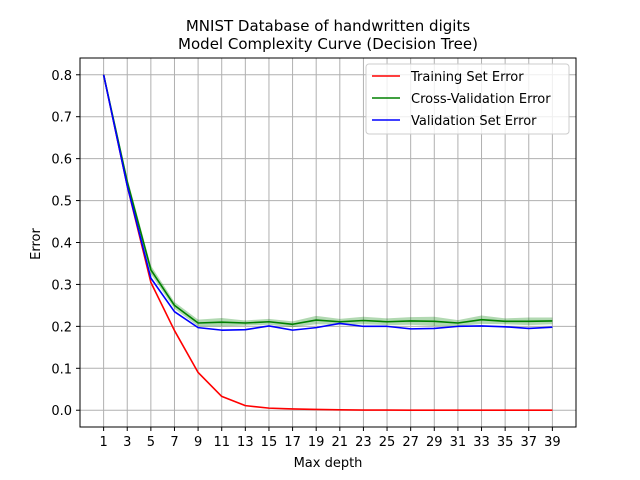  What do you see at coordinates (103, 442) in the screenshot?
I see `x-tick-label: 1` at bounding box center [103, 442].